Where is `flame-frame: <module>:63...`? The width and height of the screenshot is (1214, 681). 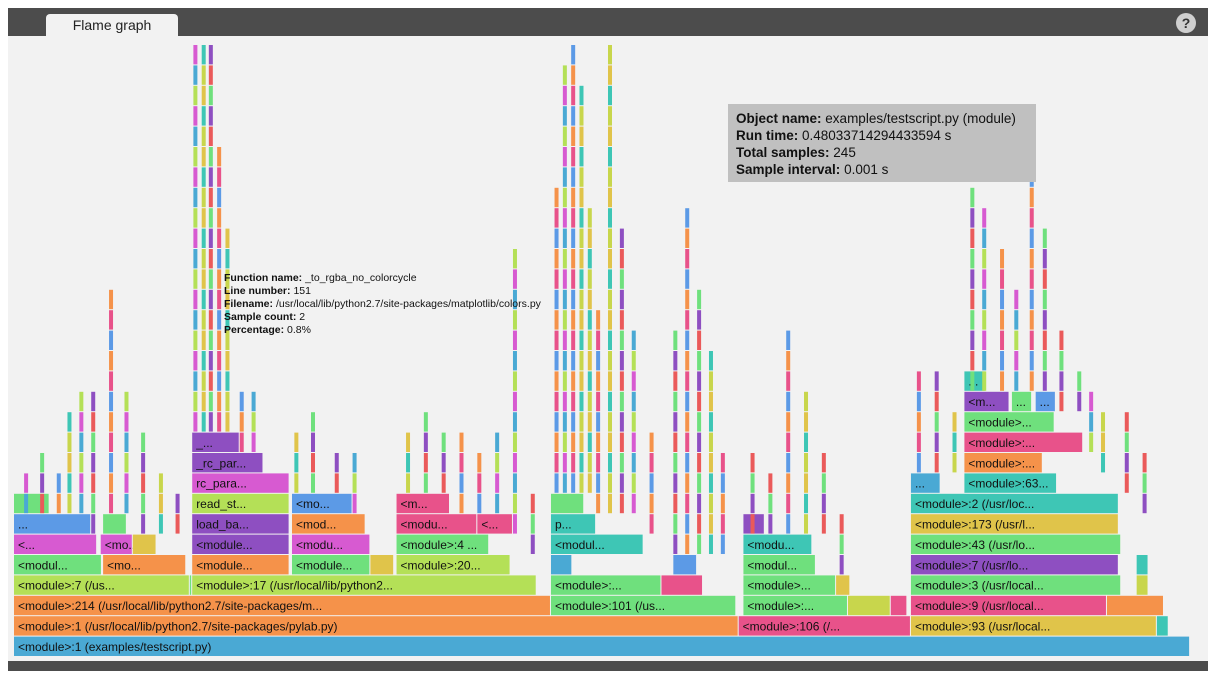
flame-frame: <module>:63... is located at coordinates (1010, 483).